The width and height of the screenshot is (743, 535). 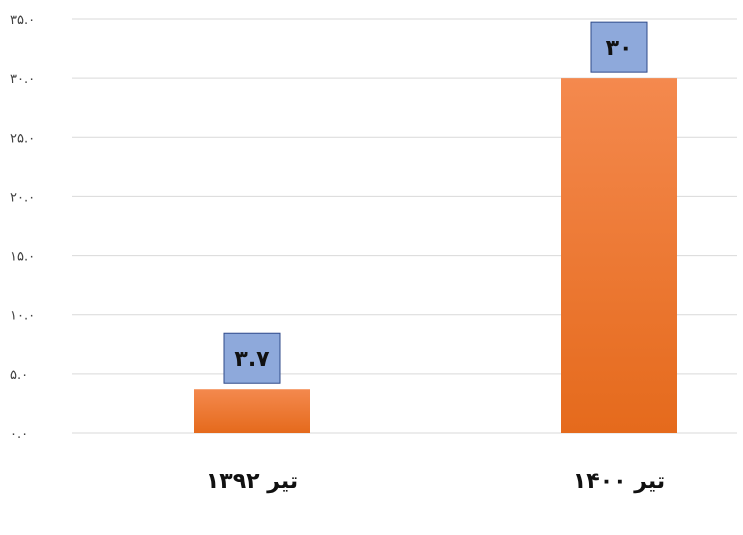 I want to click on y-tick-label: ۱۵.۰, so click(x=22, y=257).